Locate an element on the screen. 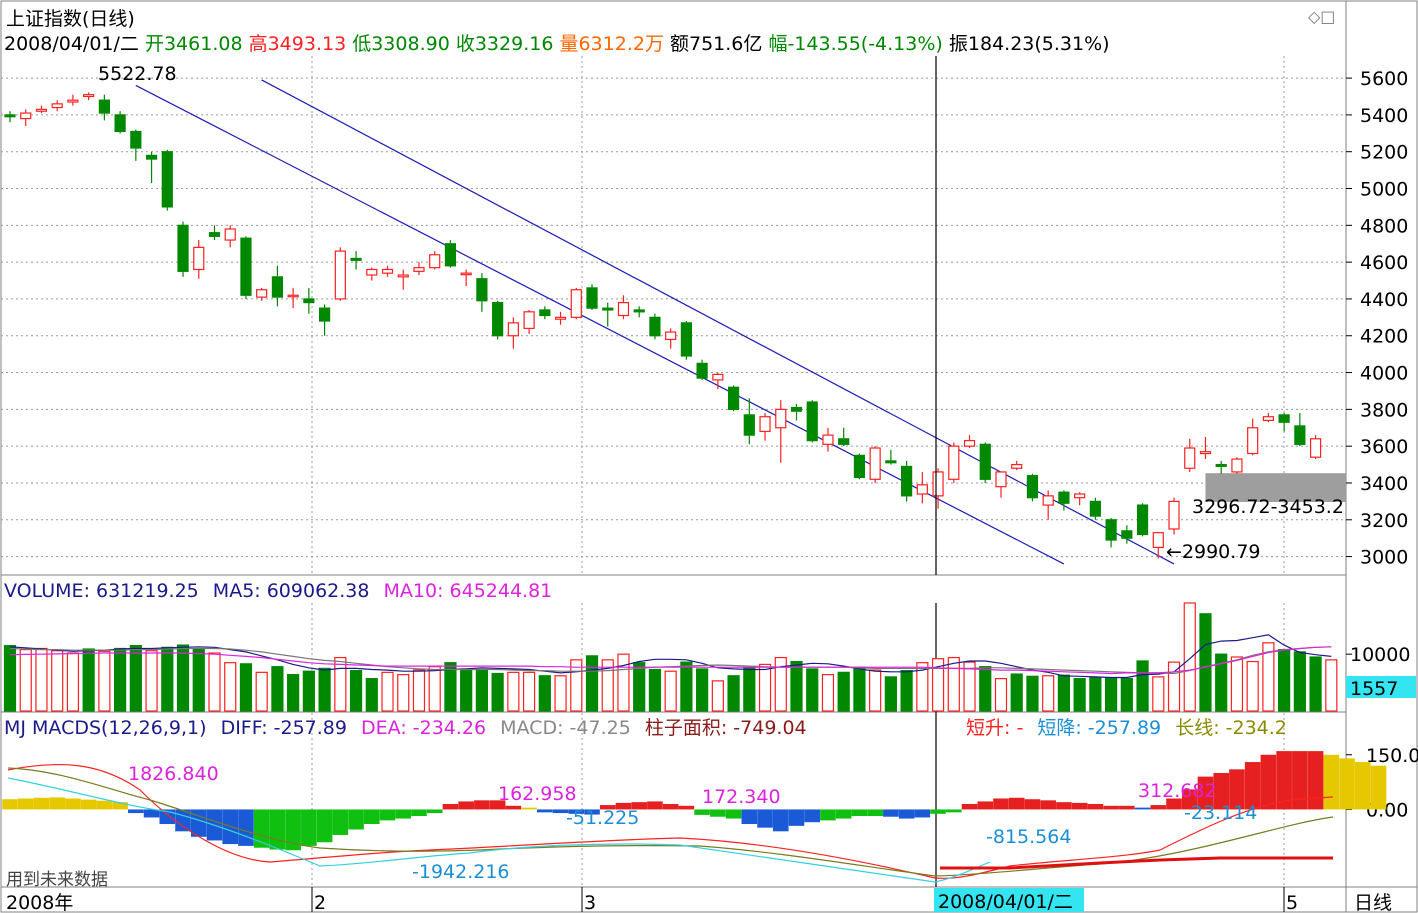 This screenshot has height=913, width=1418. macd-annotation-7: 312.682 is located at coordinates (1177, 791).